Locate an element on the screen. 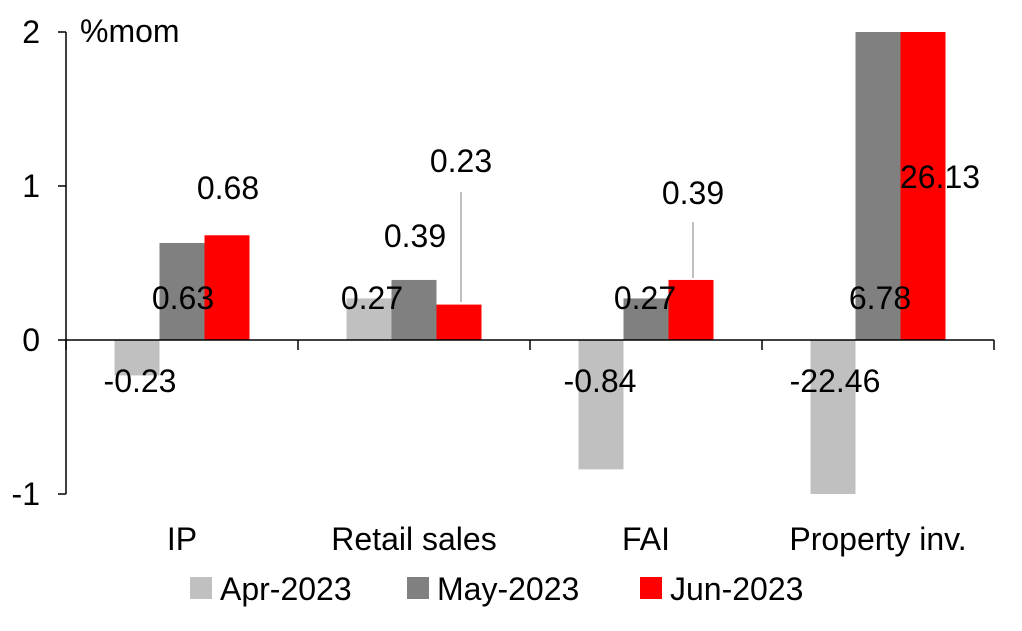  x-category-label: Retail sales is located at coordinates (413, 539).